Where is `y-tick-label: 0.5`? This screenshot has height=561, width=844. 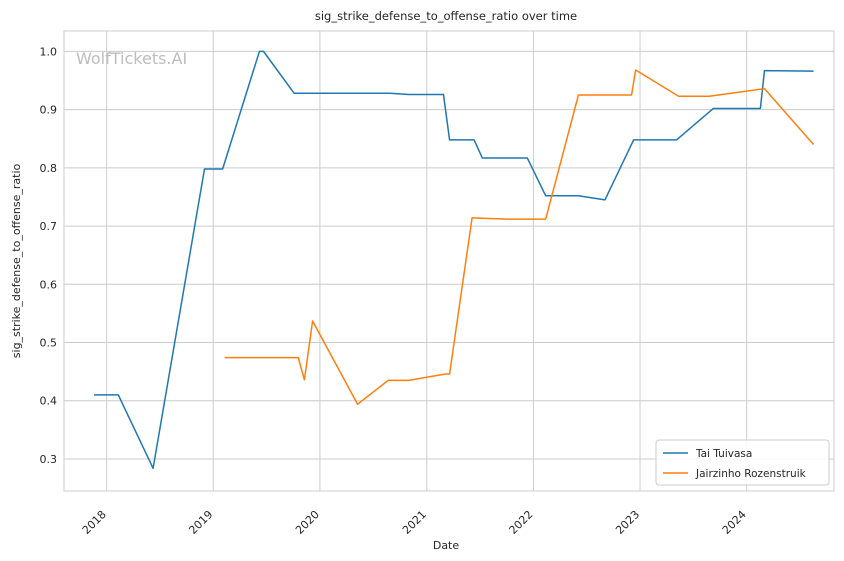
y-tick-label: 0.5 is located at coordinates (49, 343).